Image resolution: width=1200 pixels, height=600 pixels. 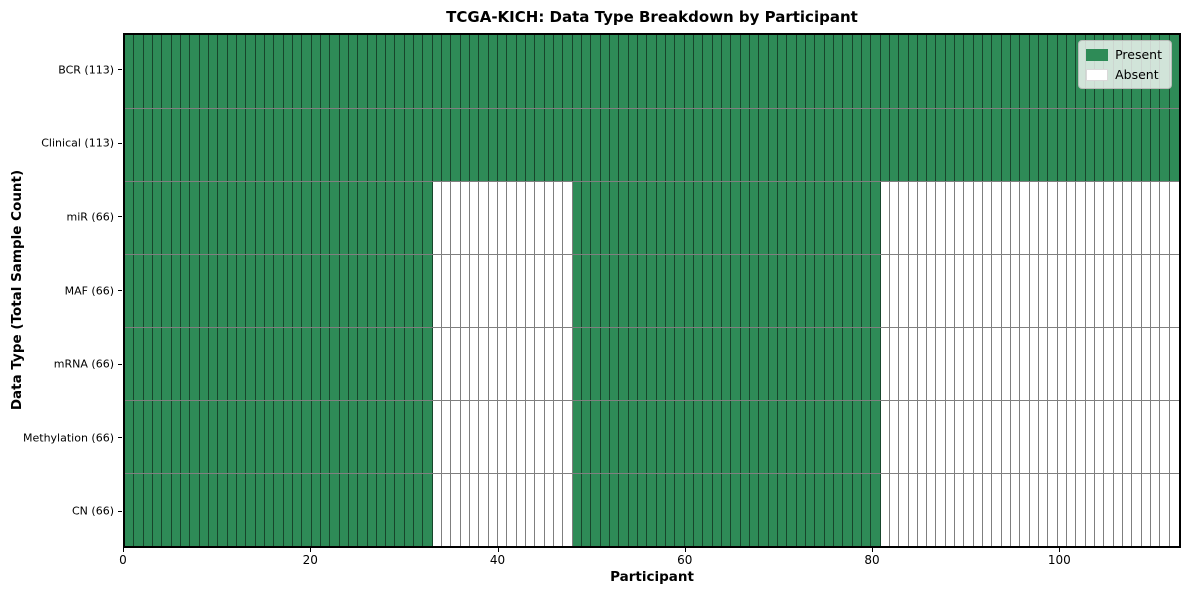 What do you see at coordinates (652, 144) in the screenshot?
I see `heatmap-row-Clinical` at bounding box center [652, 144].